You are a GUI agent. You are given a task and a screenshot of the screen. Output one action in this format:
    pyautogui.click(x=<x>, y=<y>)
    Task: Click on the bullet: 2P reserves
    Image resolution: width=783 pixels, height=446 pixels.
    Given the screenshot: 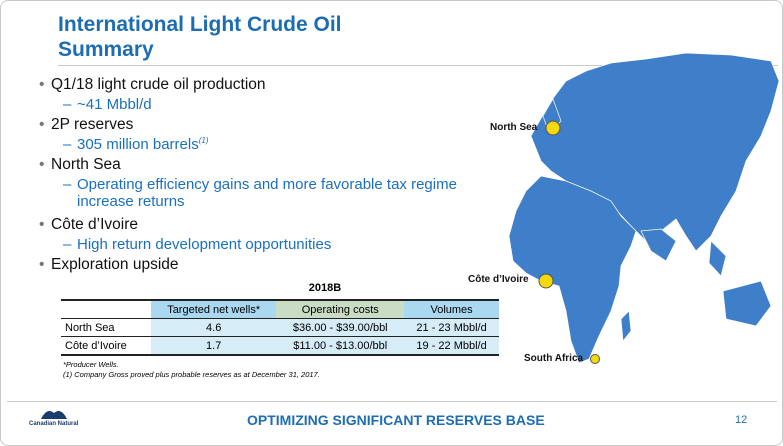 What is the action you would take?
    pyautogui.click(x=86, y=125)
    